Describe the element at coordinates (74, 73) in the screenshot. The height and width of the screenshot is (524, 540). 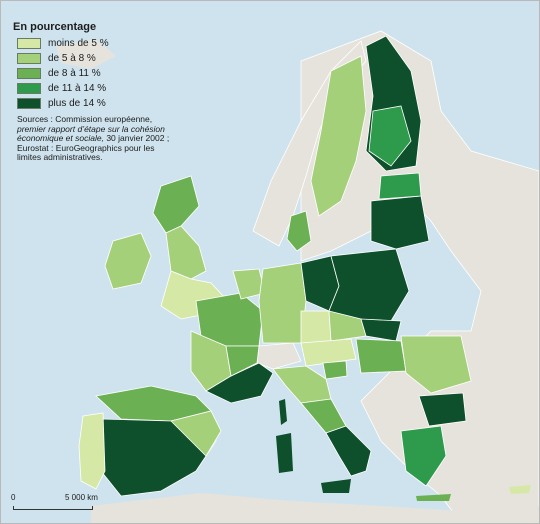
I see `legend-label: de 8 à 11 %` at that location.